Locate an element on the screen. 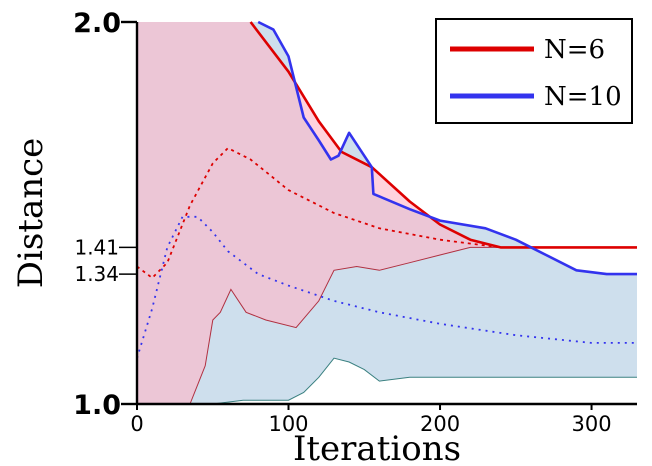  y-tick-label-major-1: 2.0 is located at coordinates (97, 23).